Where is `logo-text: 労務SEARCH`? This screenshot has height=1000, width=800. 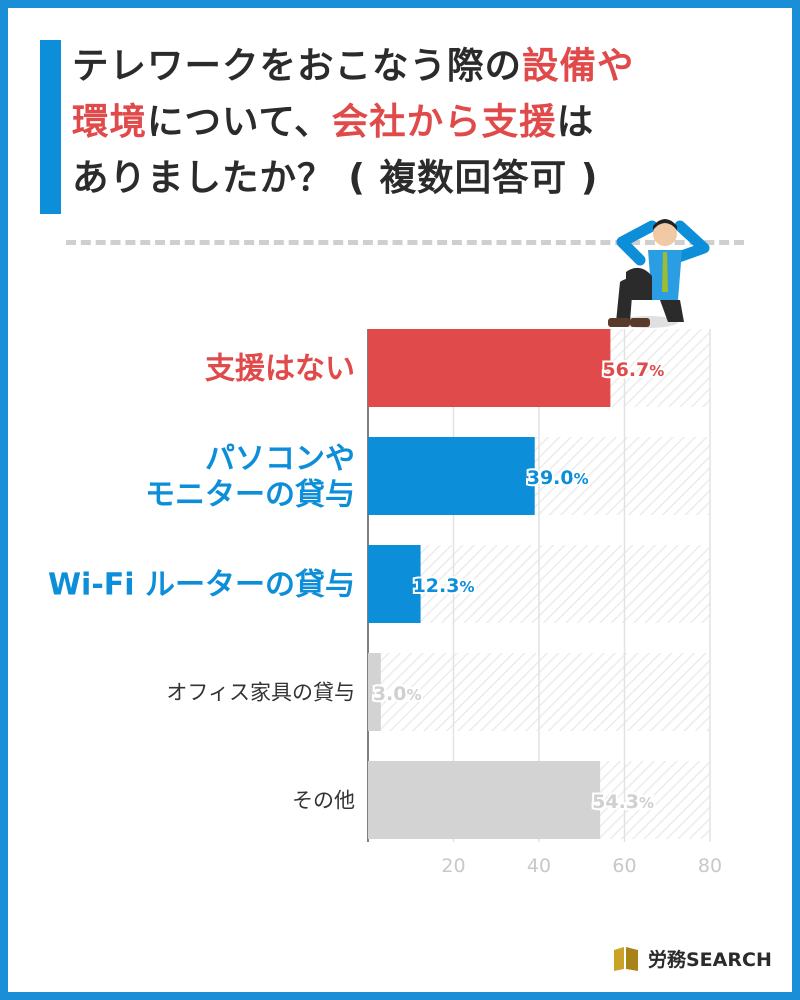
logo-text: 労務SEARCH is located at coordinates (710, 959).